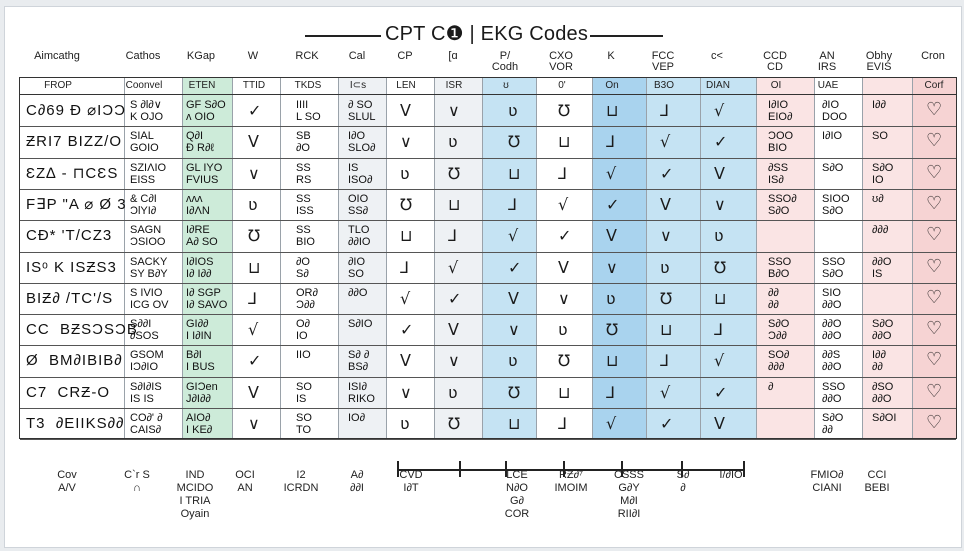 The height and width of the screenshot is (551, 964). Describe the element at coordinates (361, 392) in the screenshot. I see `row-col-e: ISI∂ RIKO` at that location.